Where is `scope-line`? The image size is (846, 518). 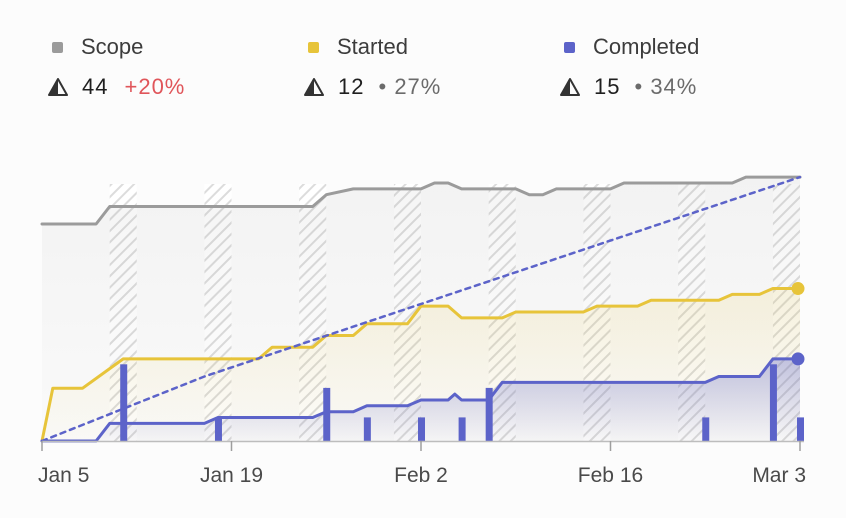 scope-line is located at coordinates (421, 200).